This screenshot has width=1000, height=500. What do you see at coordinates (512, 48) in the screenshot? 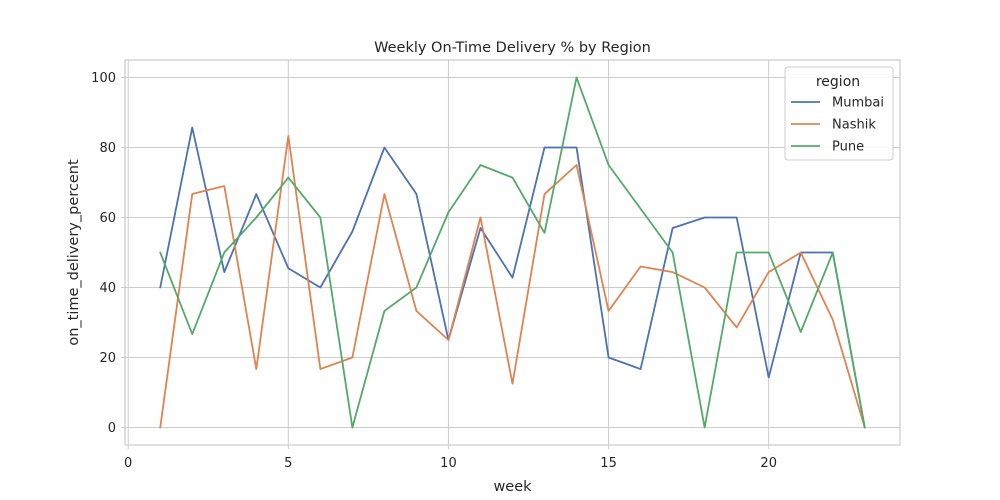
I see `chart-title: Weekly On-Time Delivery % by Region` at bounding box center [512, 48].